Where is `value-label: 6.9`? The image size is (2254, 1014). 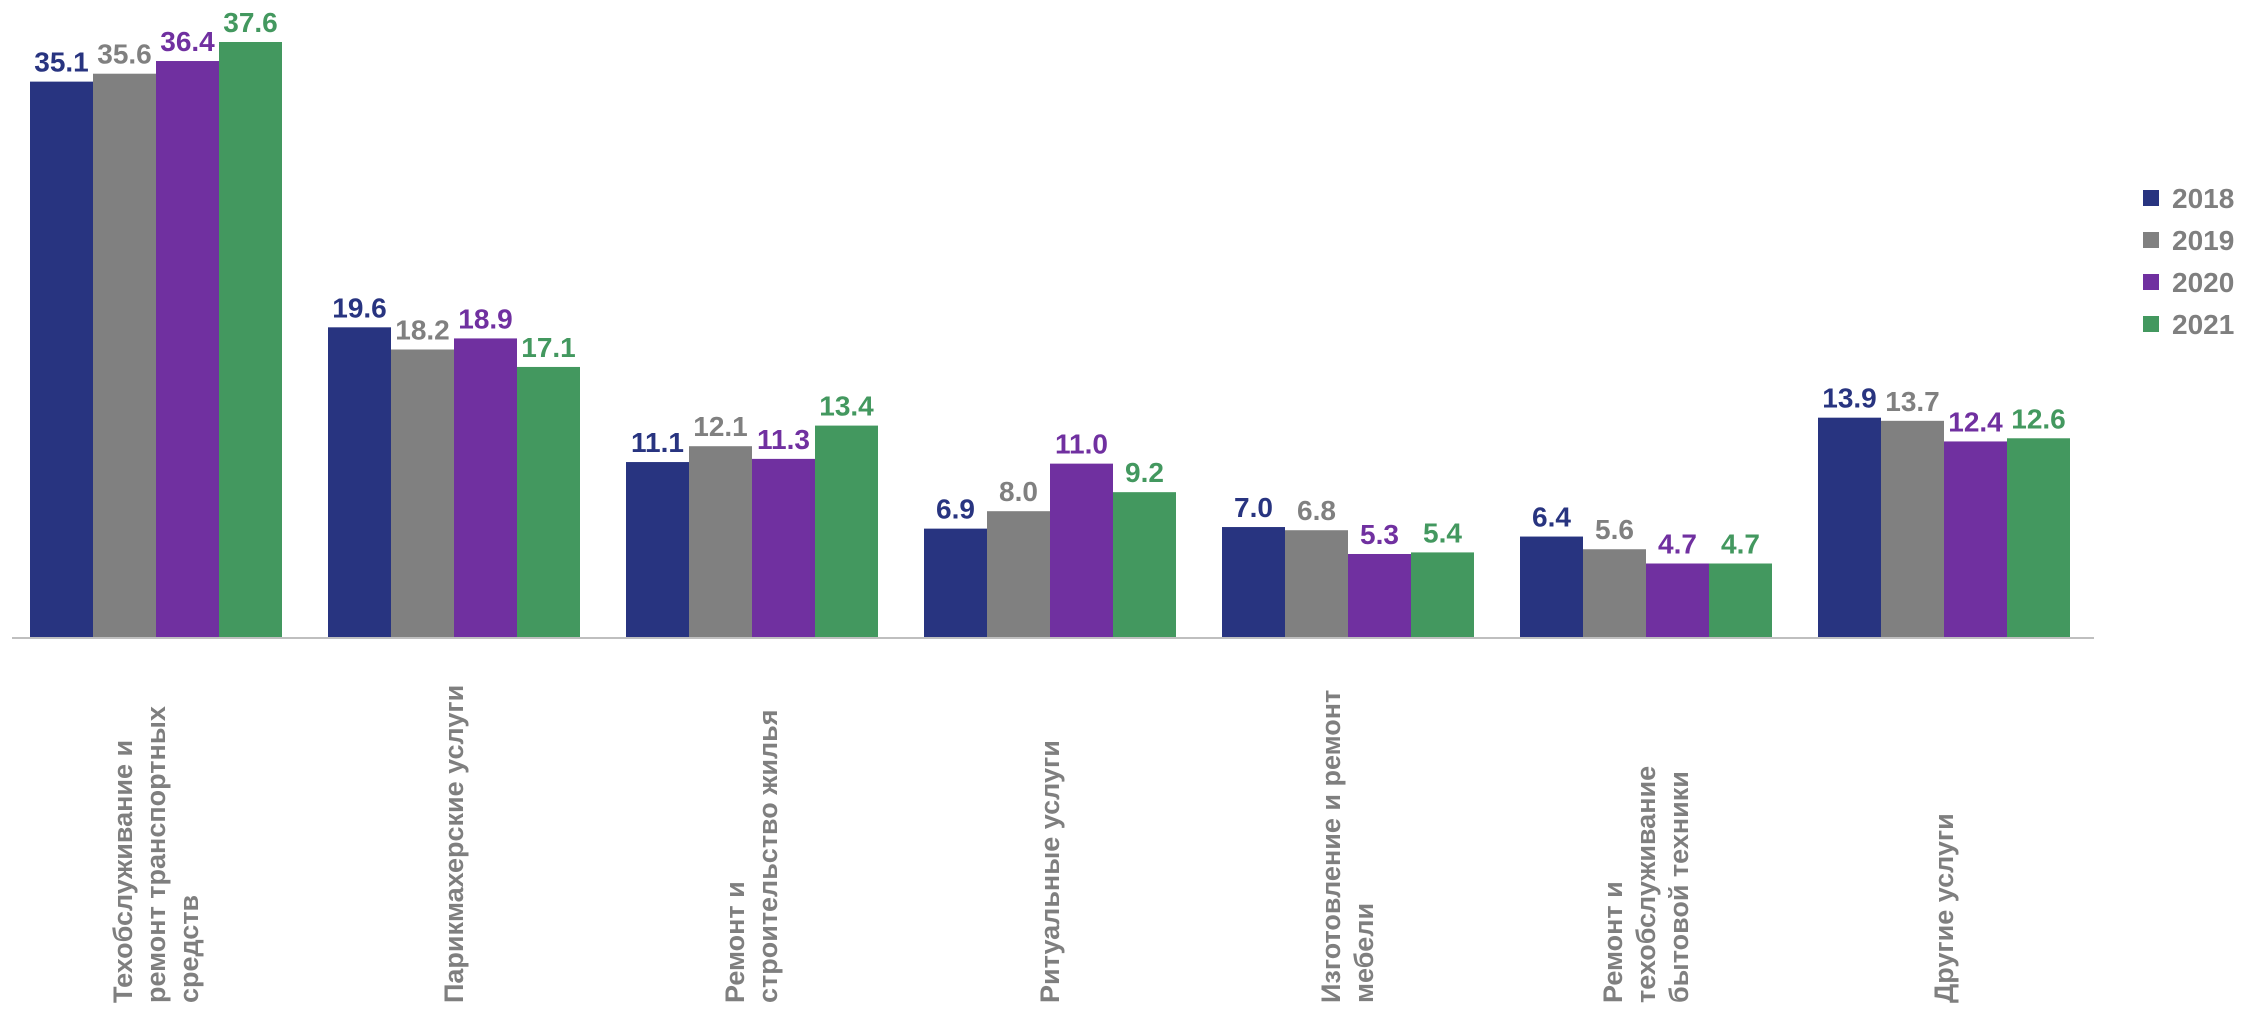 value-label: 6.9 is located at coordinates (955, 509).